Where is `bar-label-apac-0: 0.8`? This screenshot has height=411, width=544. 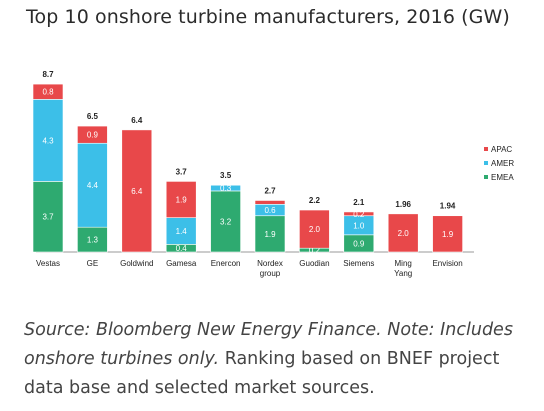 bar-label-apac-0: 0.8 is located at coordinates (48, 92).